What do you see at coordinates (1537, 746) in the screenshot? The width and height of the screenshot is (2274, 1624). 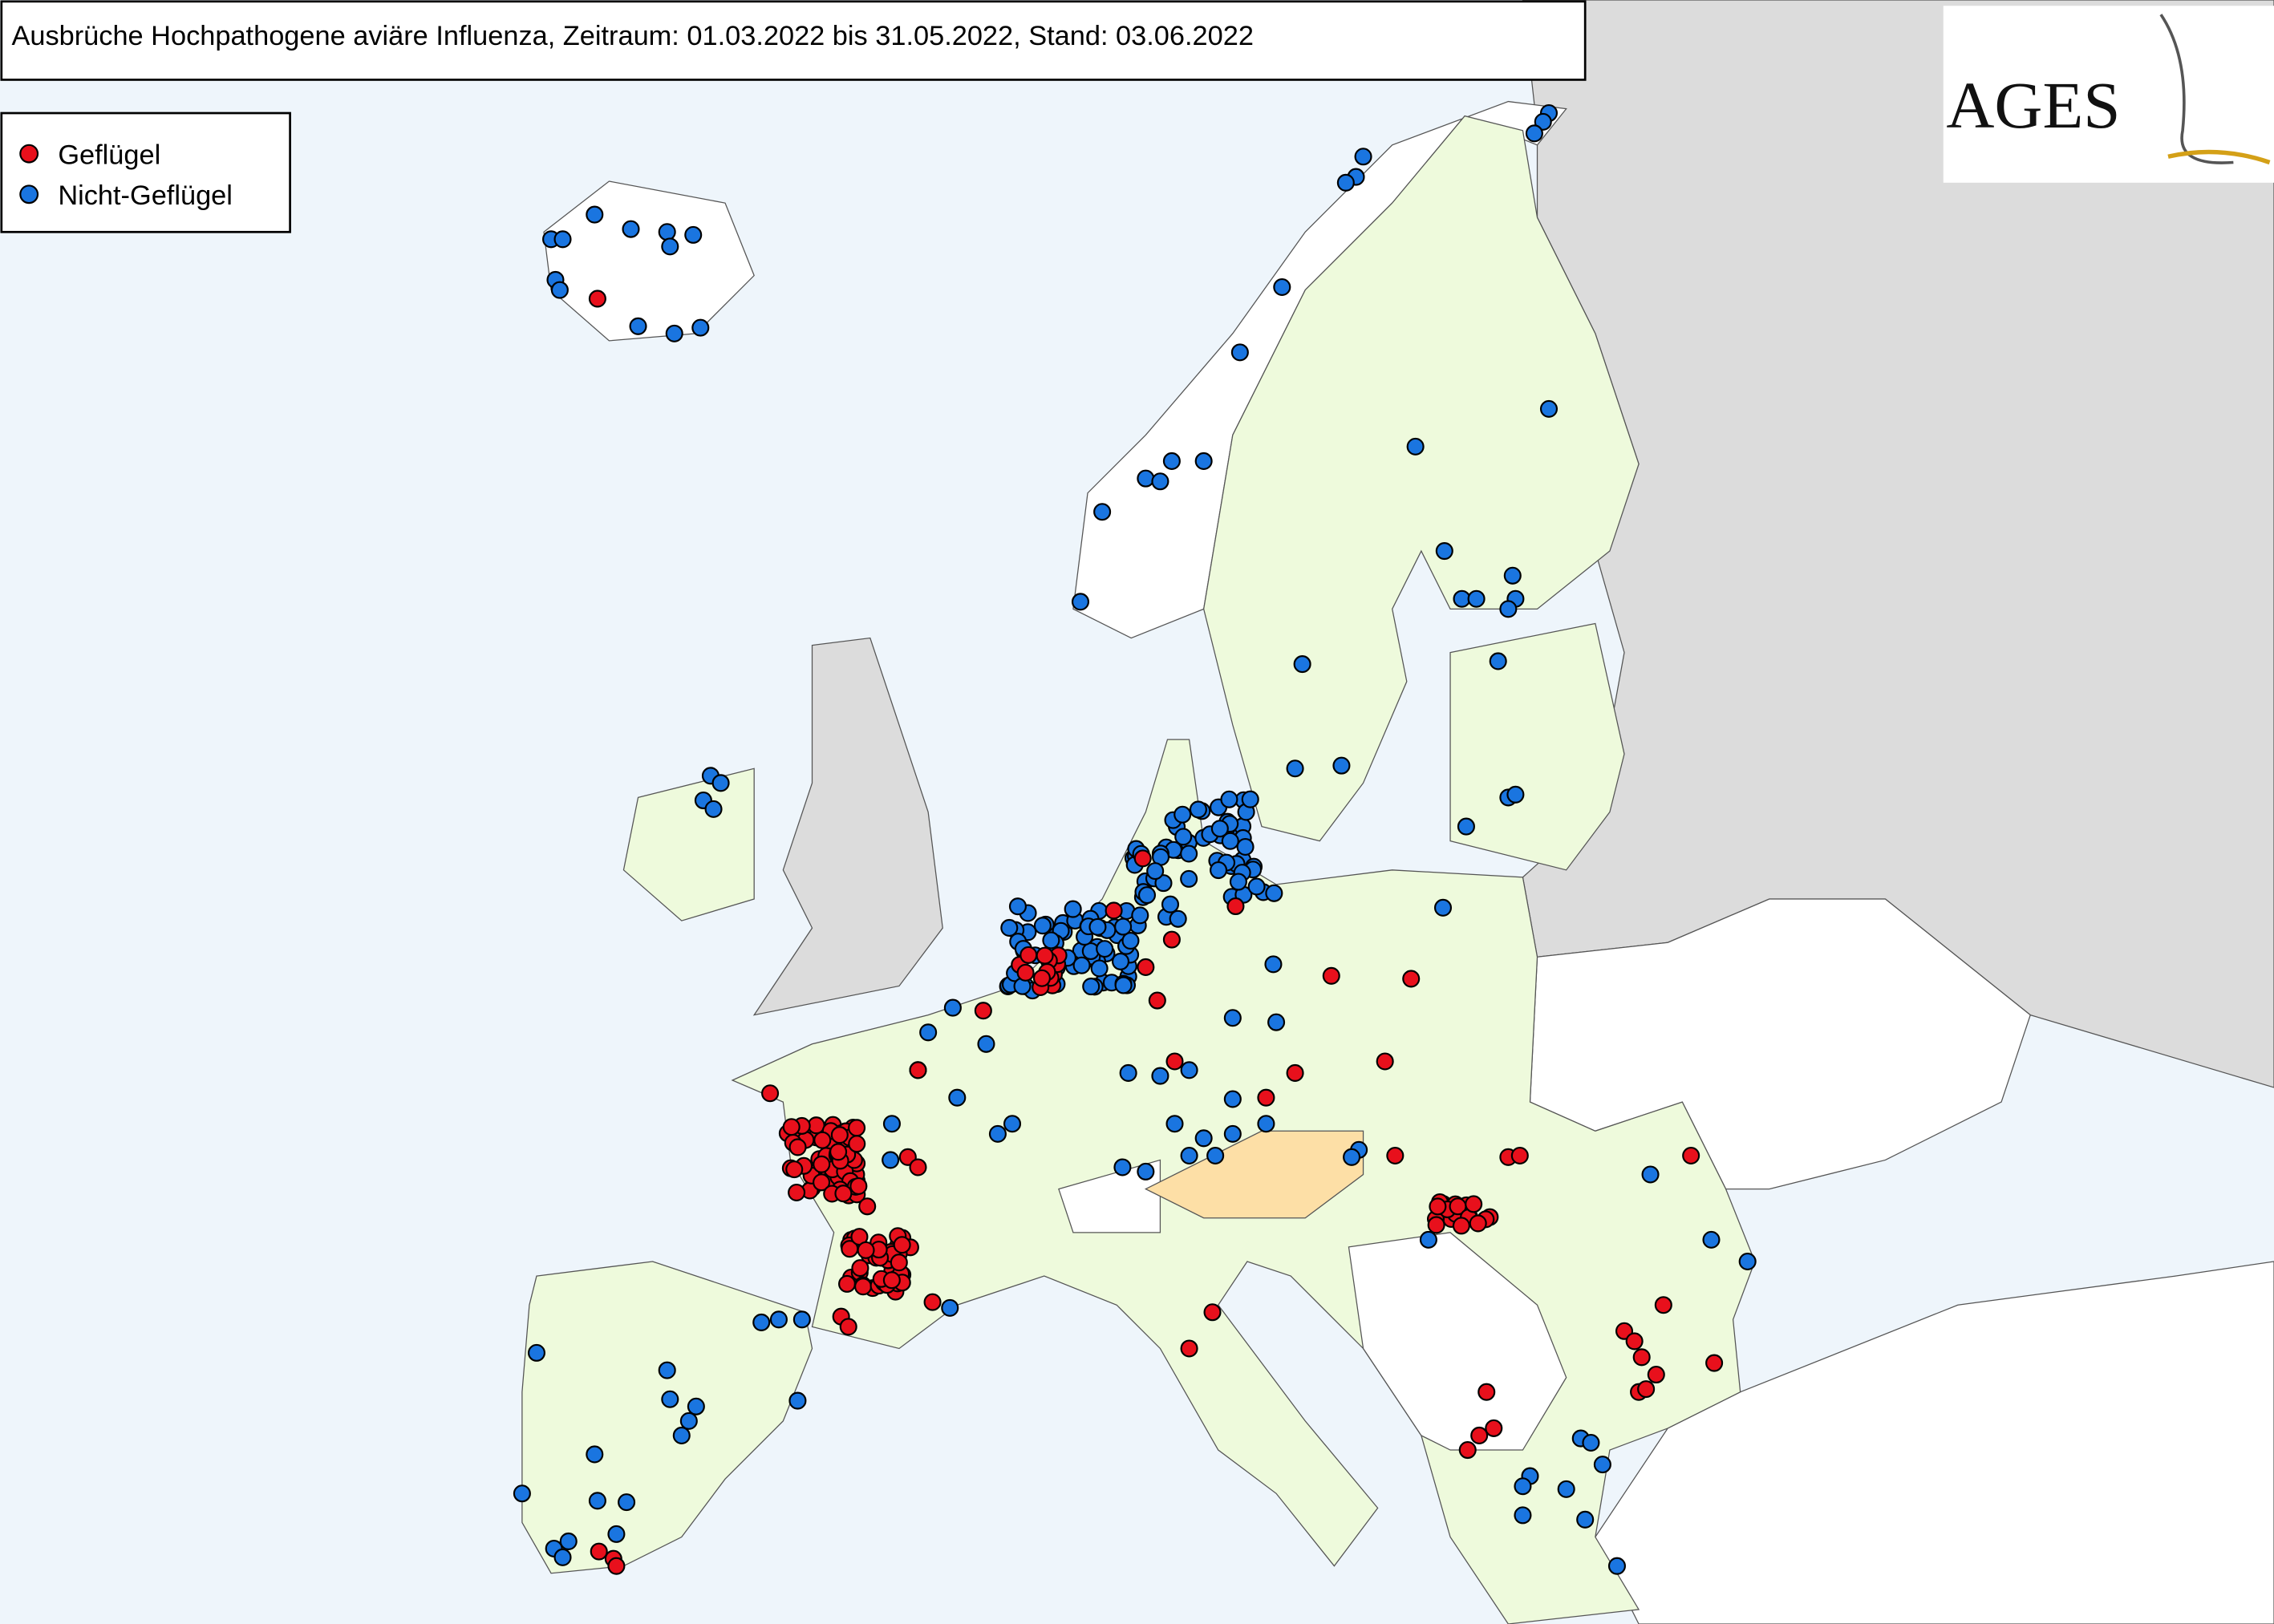 I see `baltics` at bounding box center [1537, 746].